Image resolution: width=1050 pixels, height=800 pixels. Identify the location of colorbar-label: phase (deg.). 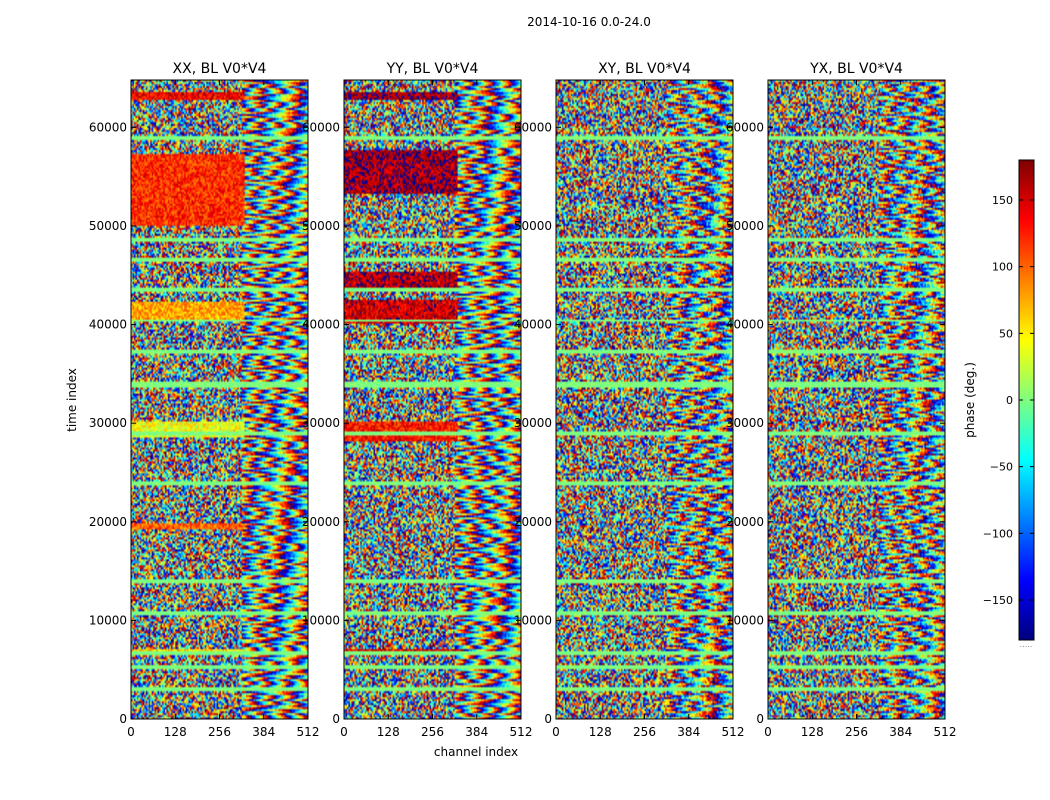
(970, 400).